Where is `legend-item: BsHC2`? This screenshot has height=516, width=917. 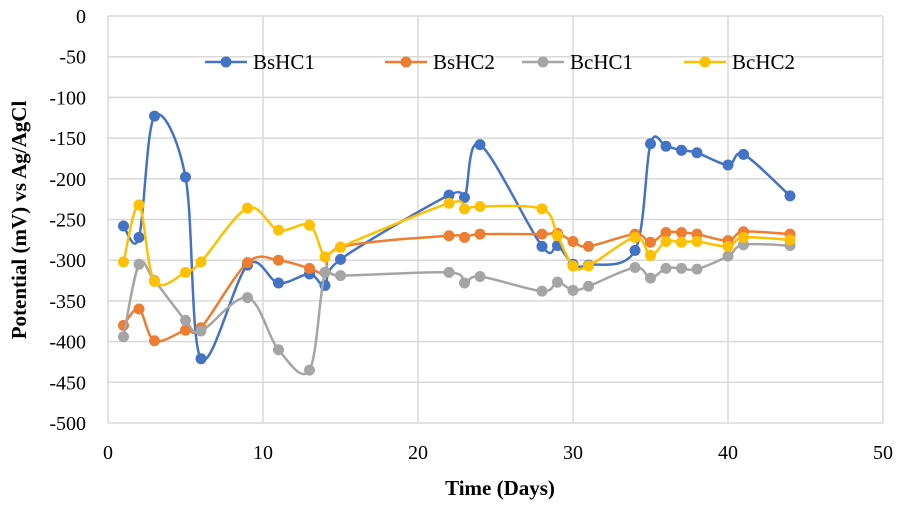
legend-item: BsHC2 is located at coordinates (440, 62).